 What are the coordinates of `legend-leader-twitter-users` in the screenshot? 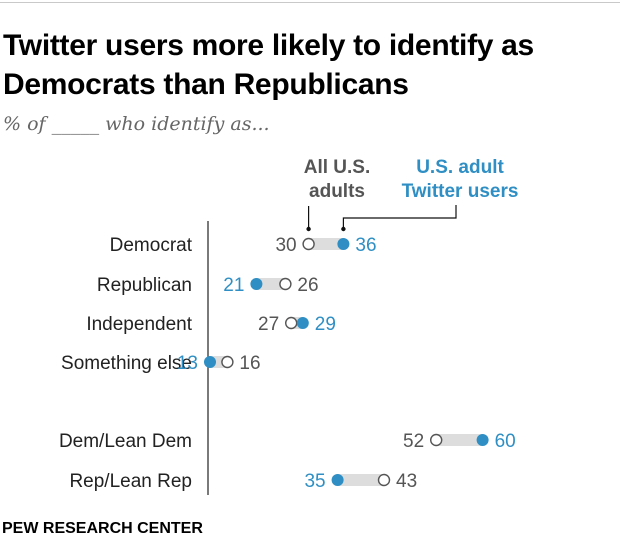 It's located at (399, 217).